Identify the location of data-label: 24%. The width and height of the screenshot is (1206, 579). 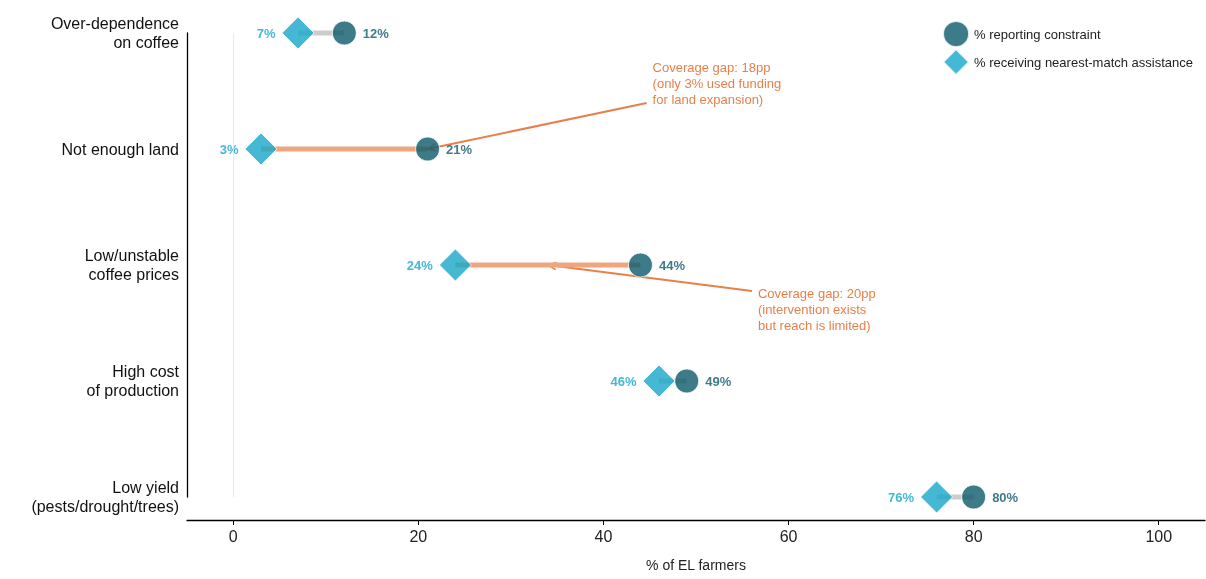
(420, 265).